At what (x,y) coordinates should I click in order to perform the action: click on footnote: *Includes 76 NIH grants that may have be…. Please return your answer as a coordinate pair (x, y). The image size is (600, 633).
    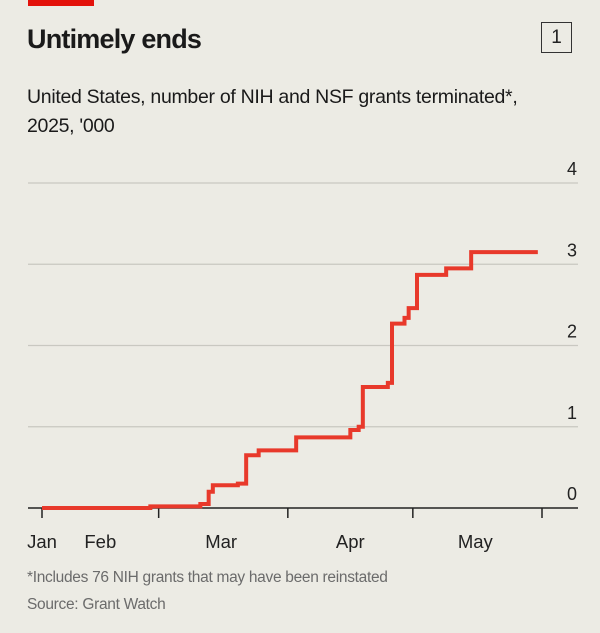
    Looking at the image, I should click on (207, 577).